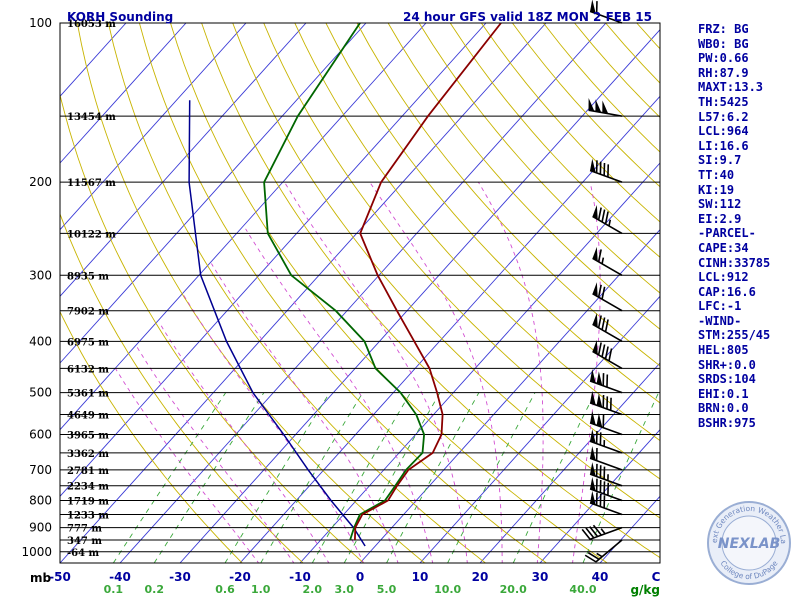 Image resolution: width=800 pixels, height=600 pixels. I want to click on height-label: 16053 m, so click(91, 24).